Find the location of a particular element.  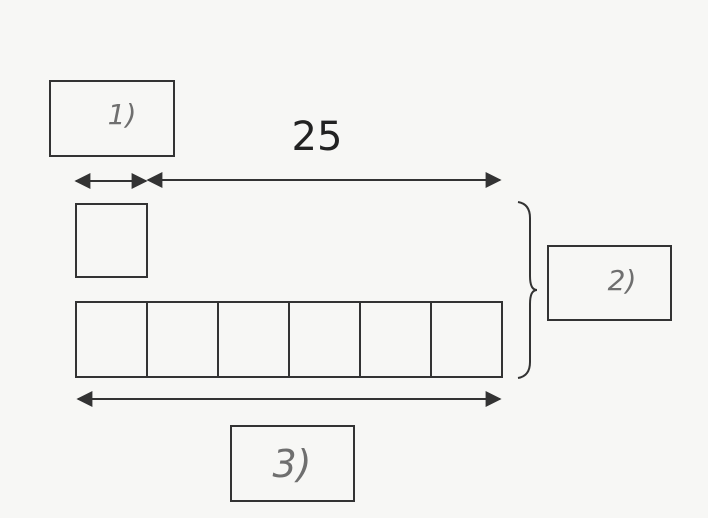

answer-box-2: 2) is located at coordinates (609, 283).